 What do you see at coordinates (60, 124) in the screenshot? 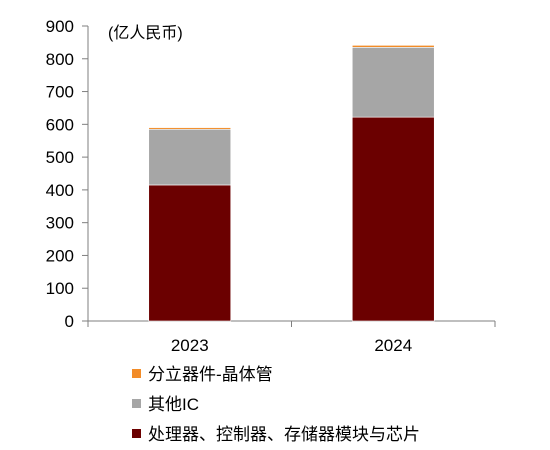
I see `y-tick-label: 600` at bounding box center [60, 124].